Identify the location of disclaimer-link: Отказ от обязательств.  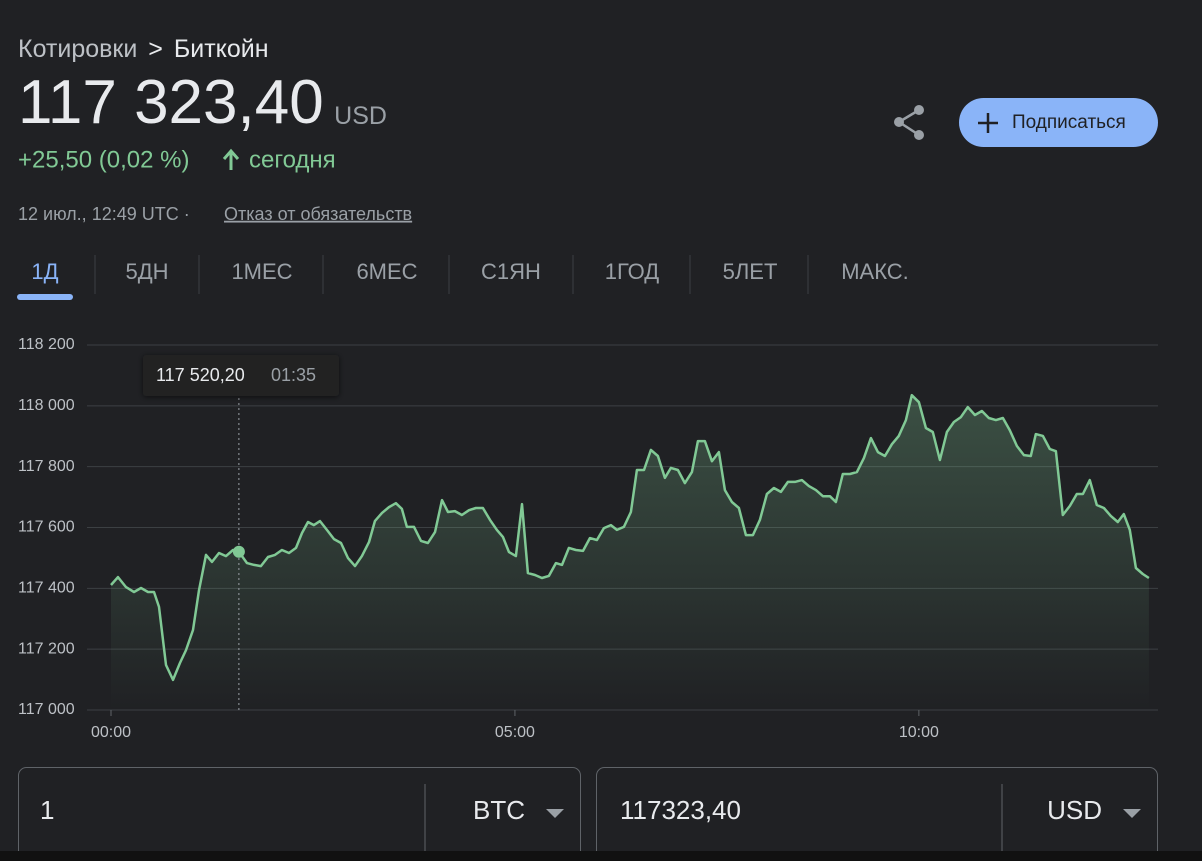
(318, 214).